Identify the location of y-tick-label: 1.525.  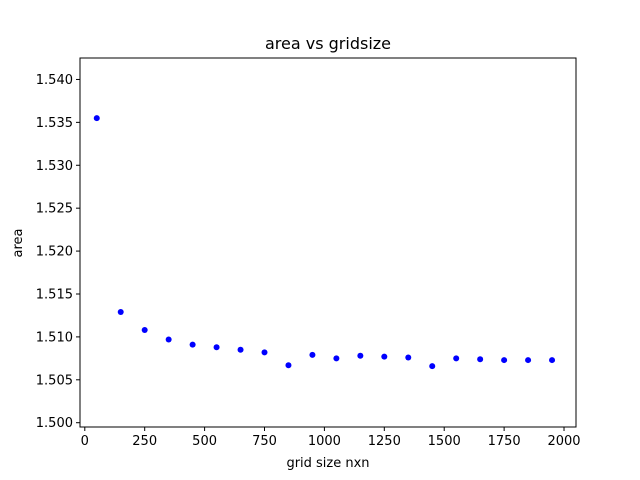
(54, 209).